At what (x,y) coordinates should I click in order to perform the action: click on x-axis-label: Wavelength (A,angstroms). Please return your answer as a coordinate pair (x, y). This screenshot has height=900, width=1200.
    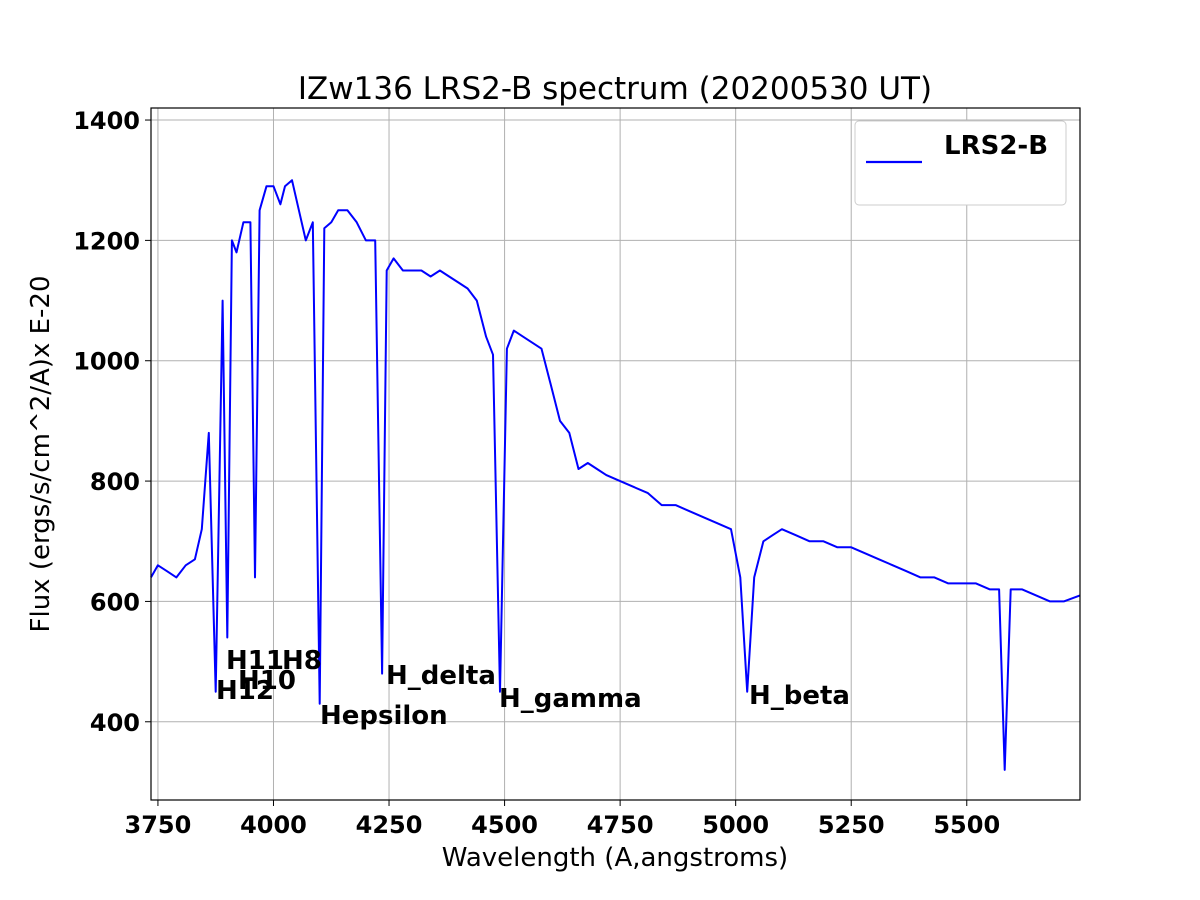
    Looking at the image, I should click on (615, 858).